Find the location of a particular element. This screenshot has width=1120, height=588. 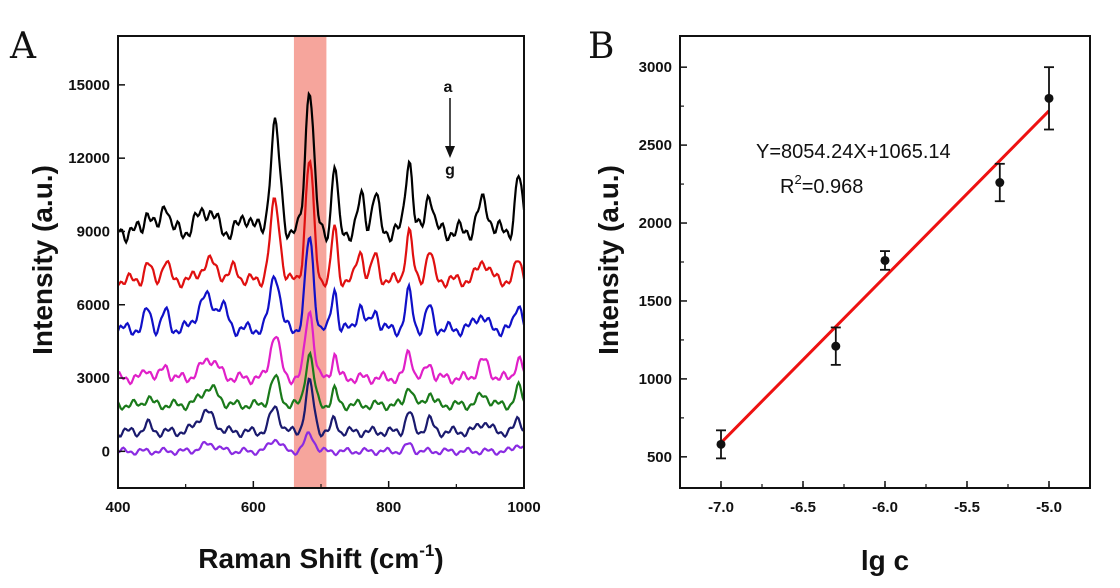

fit-equation: Y=8054.24X+1065.14 is located at coordinates (853, 152).